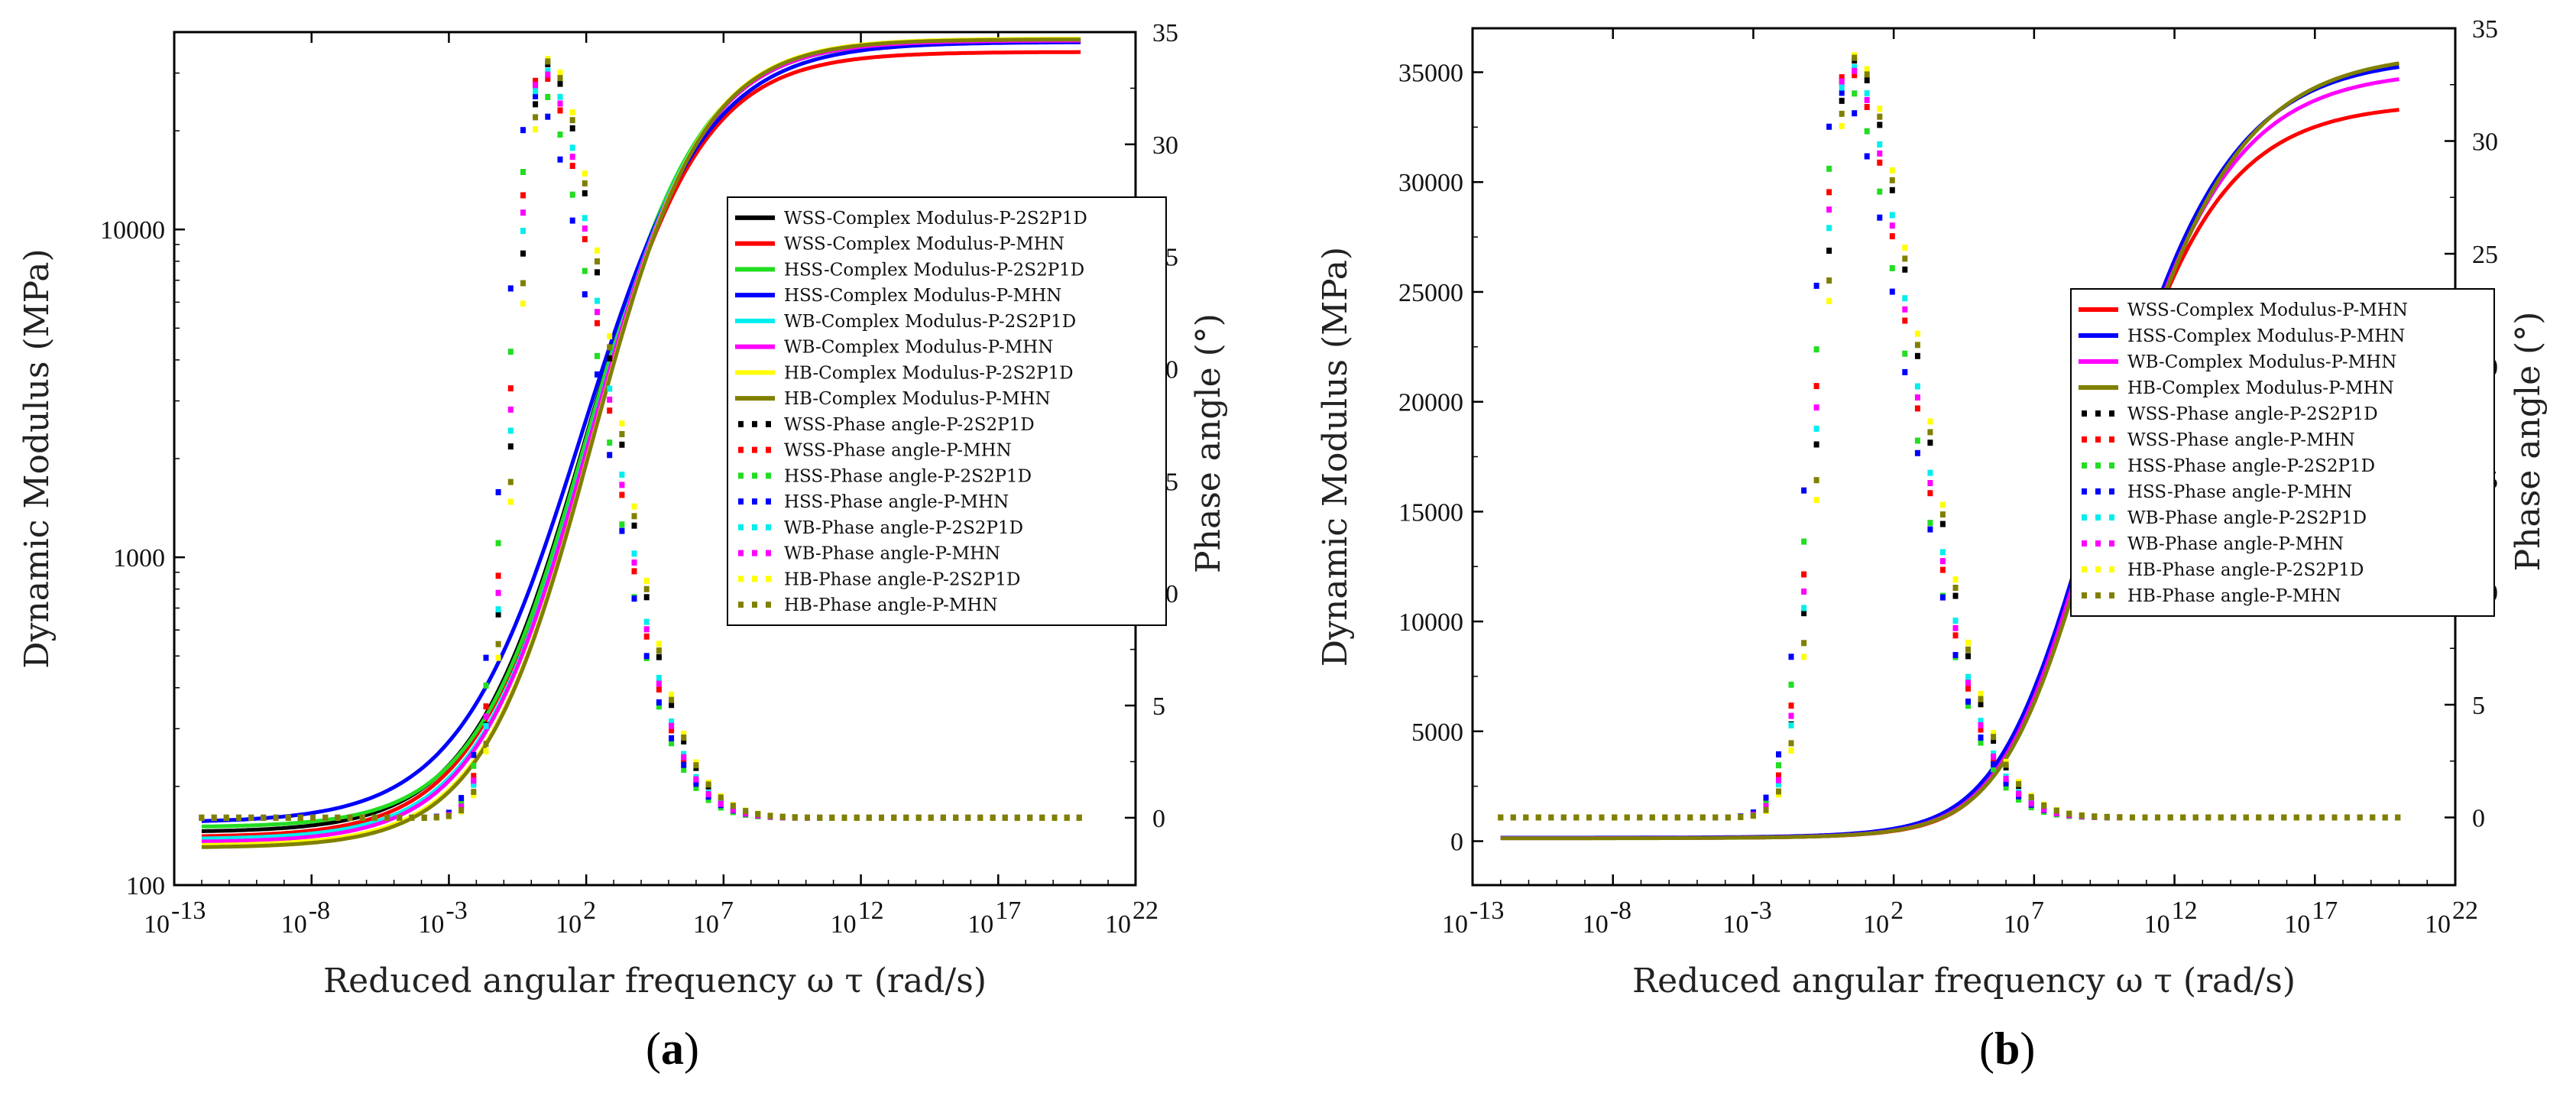 This screenshot has width=2576, height=1093. Describe the element at coordinates (2325, 911) in the screenshot. I see `x-tick-exponent: 17` at that location.